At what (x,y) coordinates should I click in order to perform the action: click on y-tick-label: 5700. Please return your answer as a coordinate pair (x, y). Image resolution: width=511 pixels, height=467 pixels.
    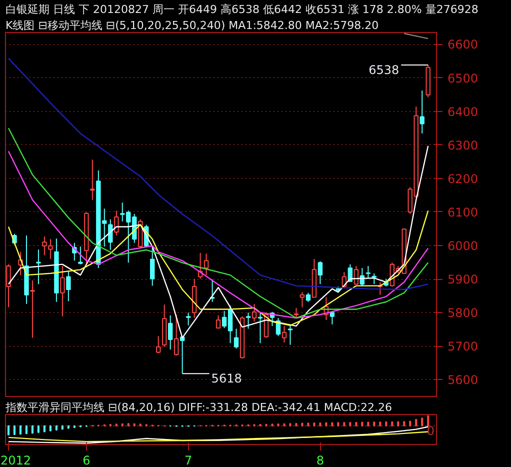
    Looking at the image, I should click on (463, 347).